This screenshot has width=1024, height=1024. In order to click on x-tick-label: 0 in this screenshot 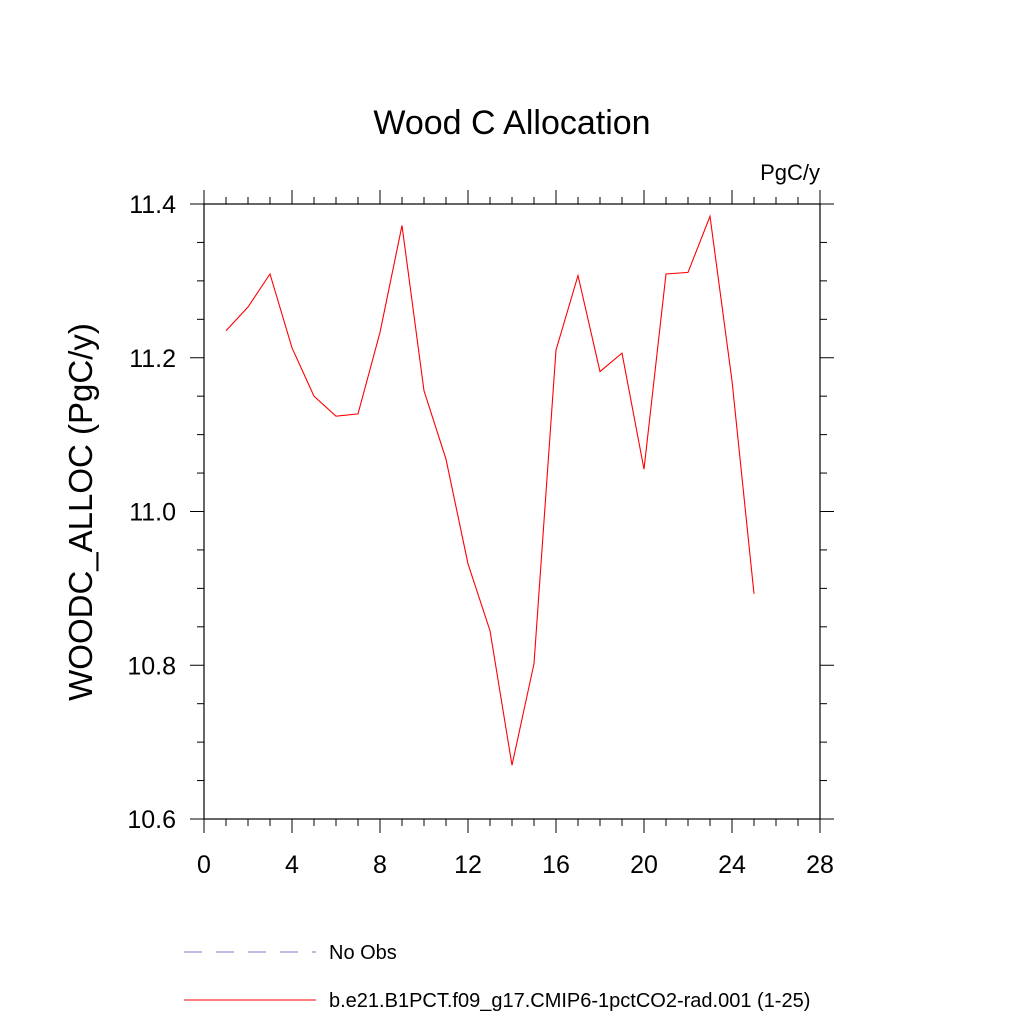, I will do `click(204, 865)`.